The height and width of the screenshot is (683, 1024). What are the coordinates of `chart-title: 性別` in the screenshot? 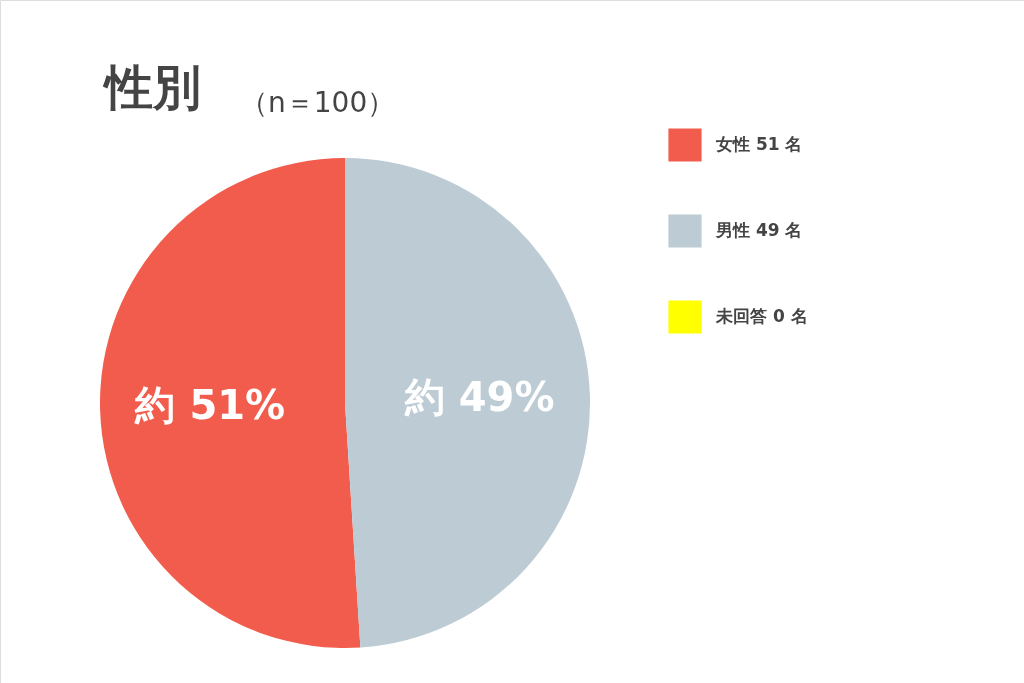 It's located at (151, 87).